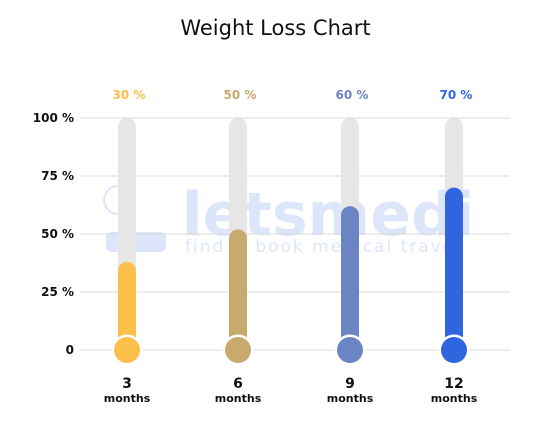 The width and height of the screenshot is (551, 428). What do you see at coordinates (238, 384) in the screenshot?
I see `x-tick-label: 6` at bounding box center [238, 384].